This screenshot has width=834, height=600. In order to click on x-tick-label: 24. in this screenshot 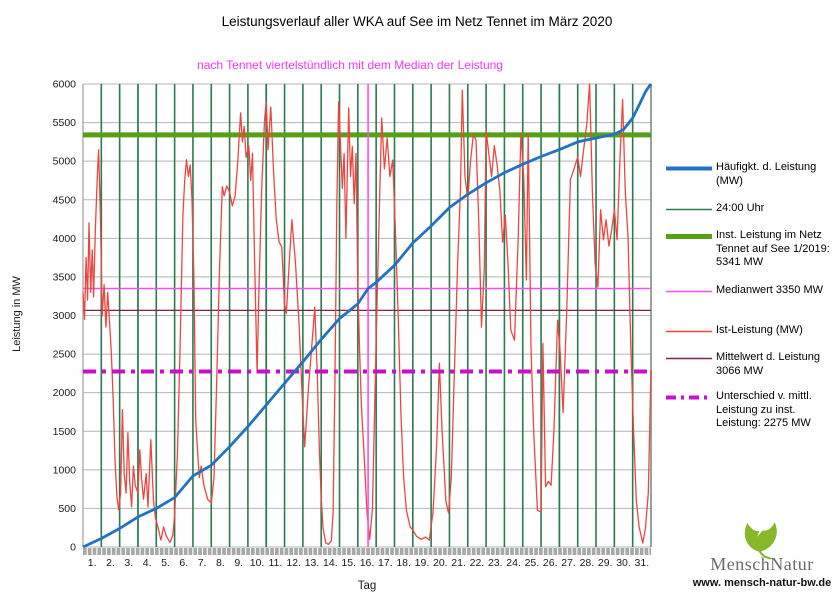, I will do `click(513, 563)`.